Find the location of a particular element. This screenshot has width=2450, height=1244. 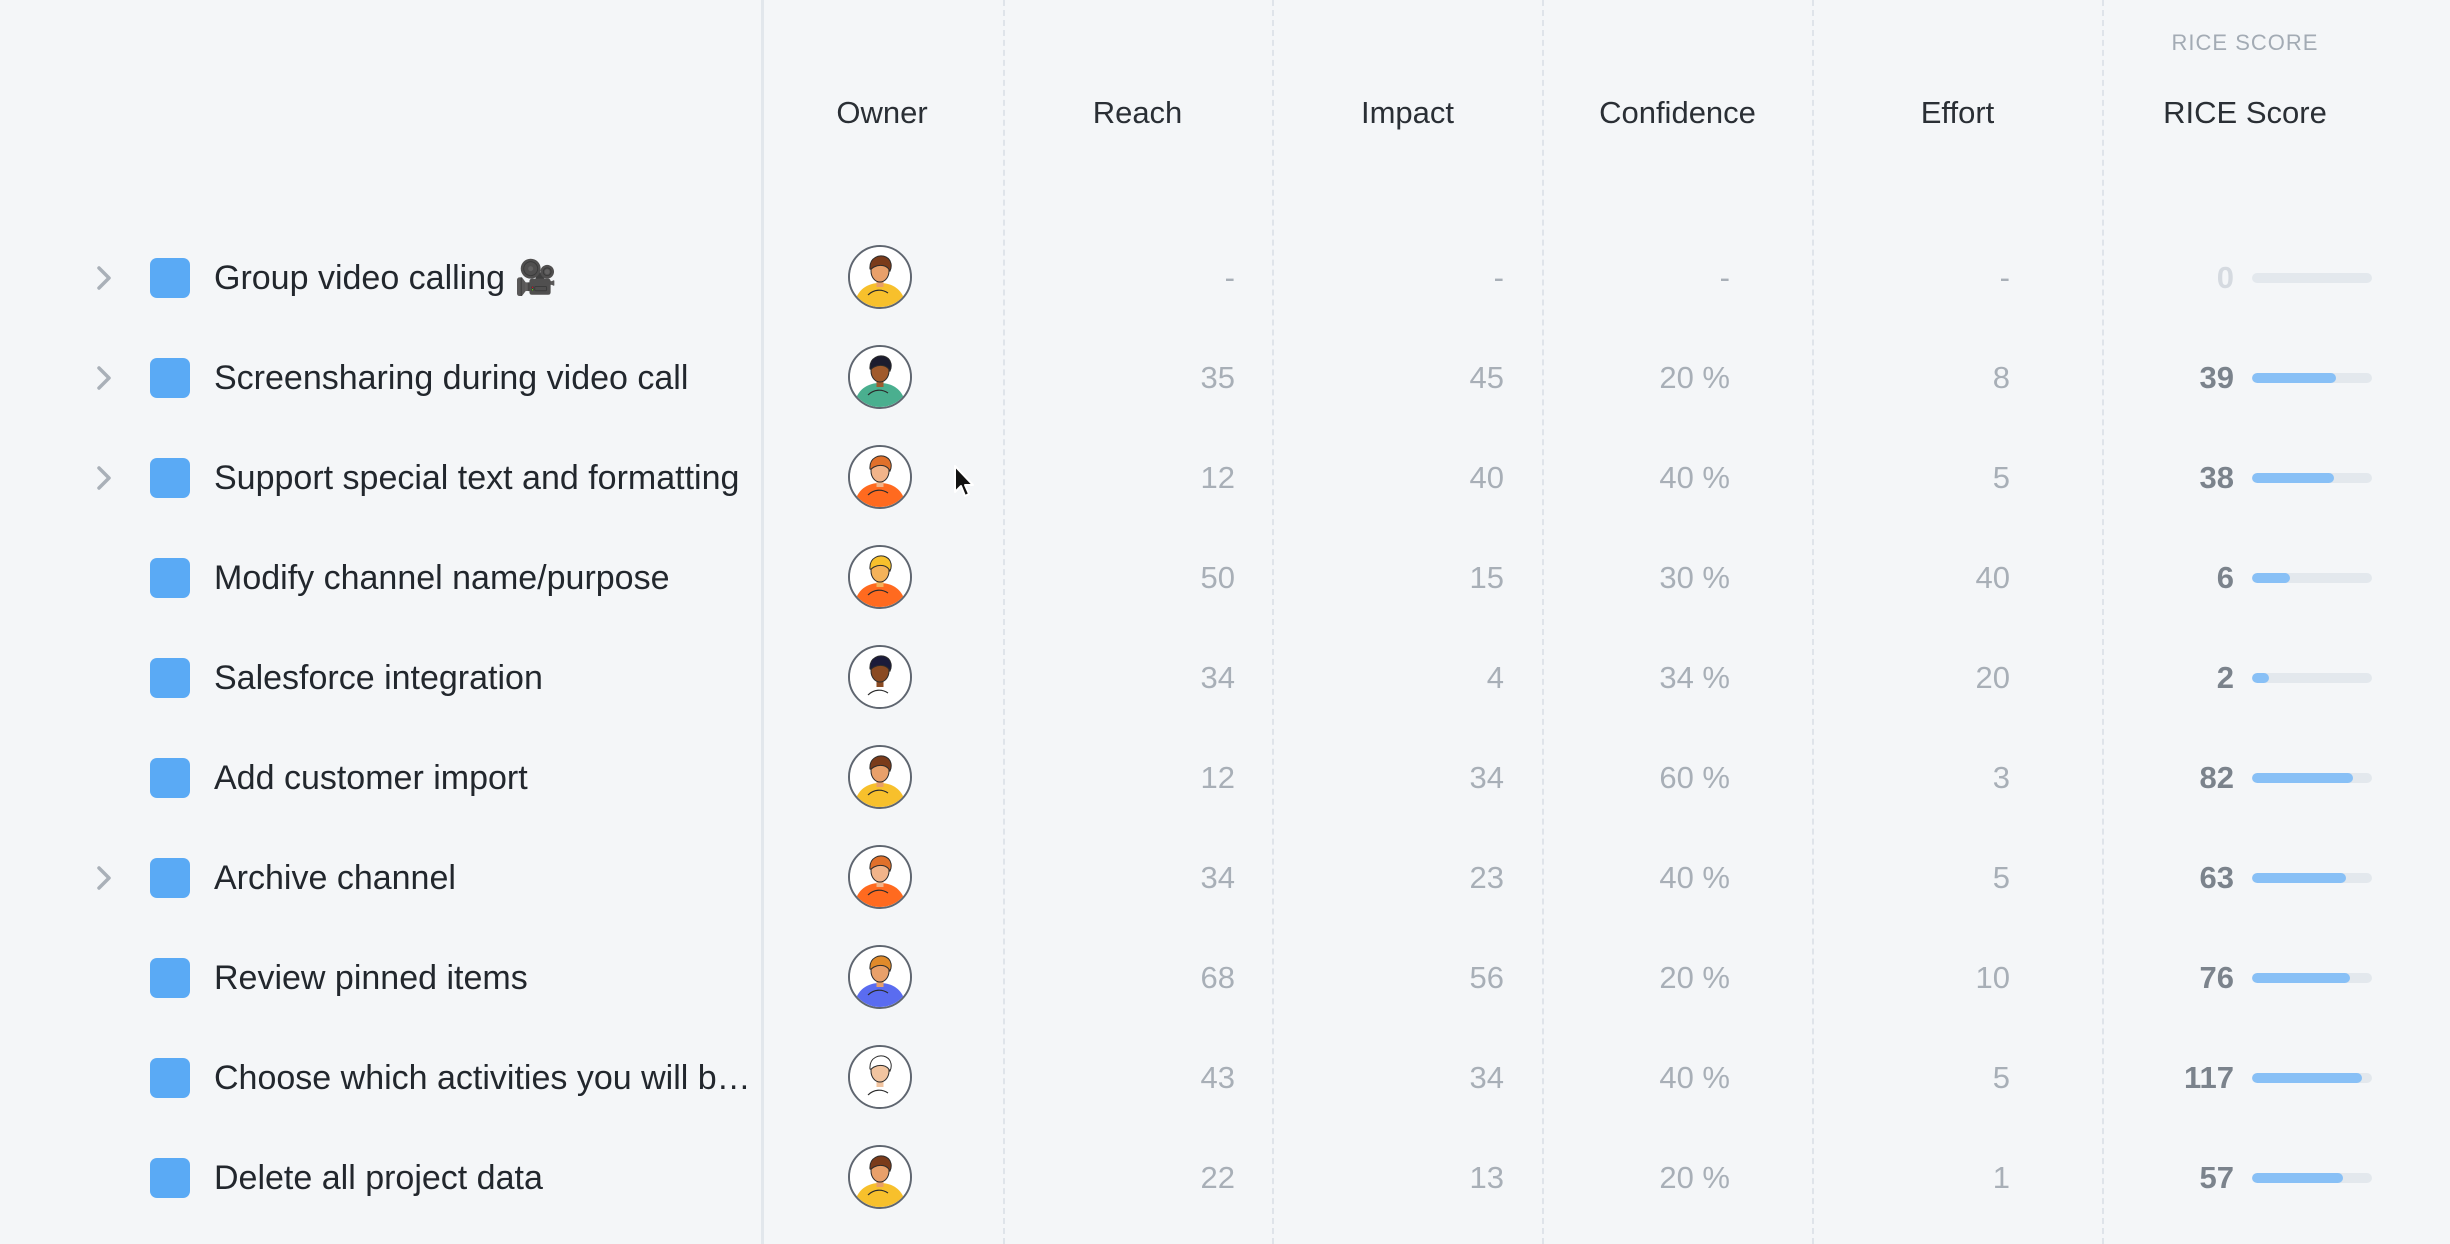

table-row: Salesforce integration 34 4 34 % 20 2 is located at coordinates (1225, 678).